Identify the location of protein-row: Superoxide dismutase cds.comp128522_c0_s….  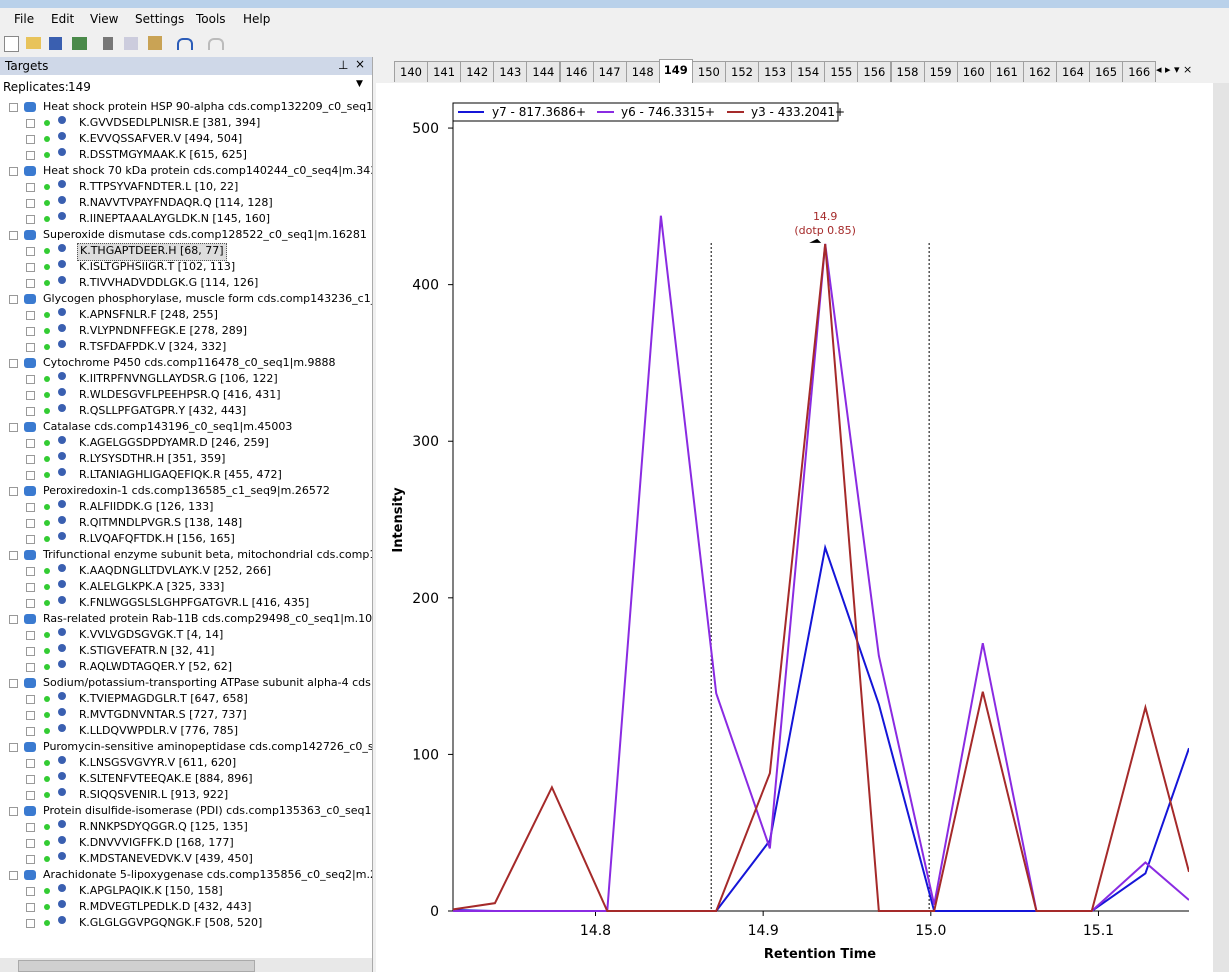
(205, 234).